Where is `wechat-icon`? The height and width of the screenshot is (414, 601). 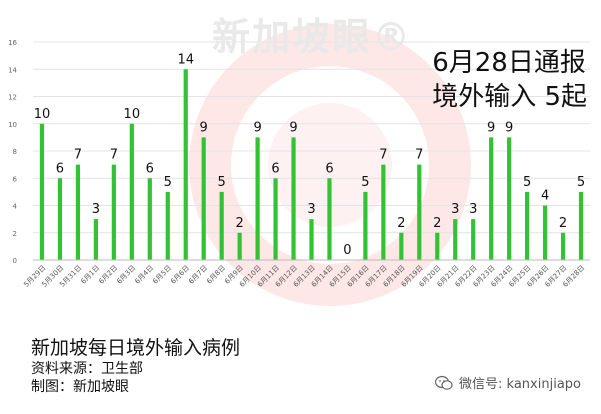 wechat-icon is located at coordinates (444, 382).